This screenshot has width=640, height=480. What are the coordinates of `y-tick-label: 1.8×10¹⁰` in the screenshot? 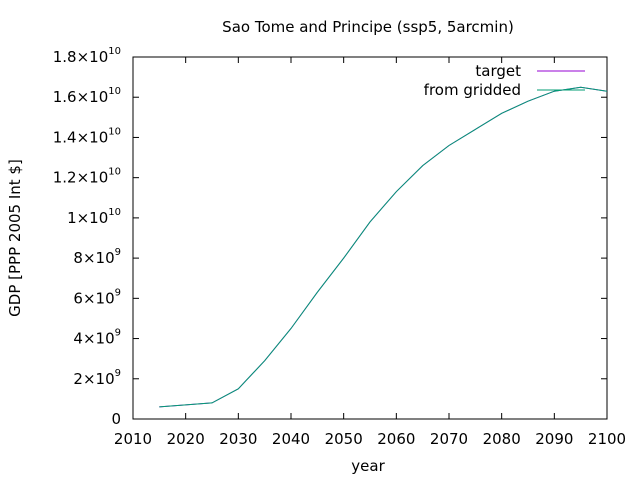 It's located at (87, 56).